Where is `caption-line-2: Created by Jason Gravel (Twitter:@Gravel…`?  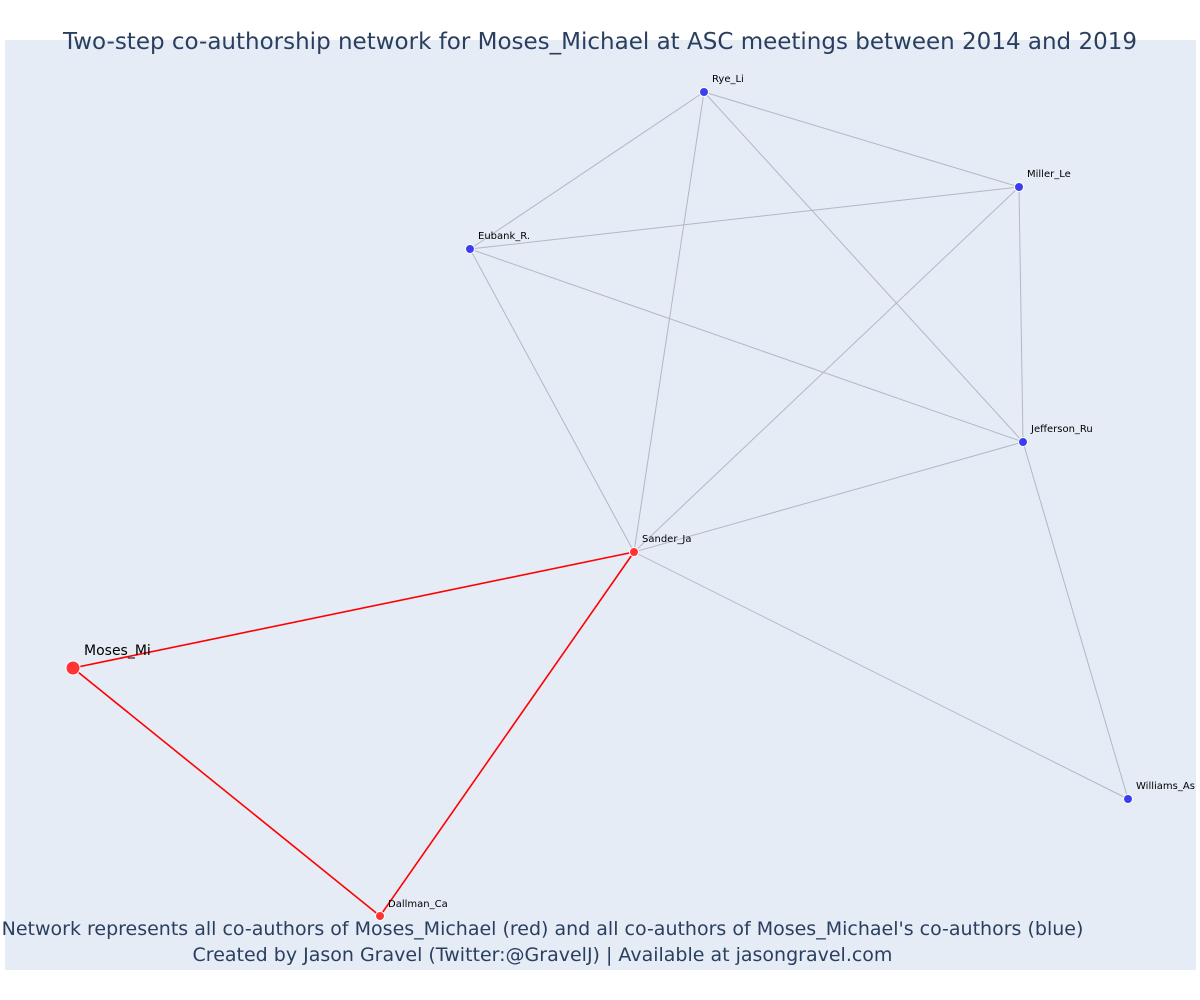
caption-line-2: Created by Jason Gravel (Twitter:@Gravel… is located at coordinates (542, 955).